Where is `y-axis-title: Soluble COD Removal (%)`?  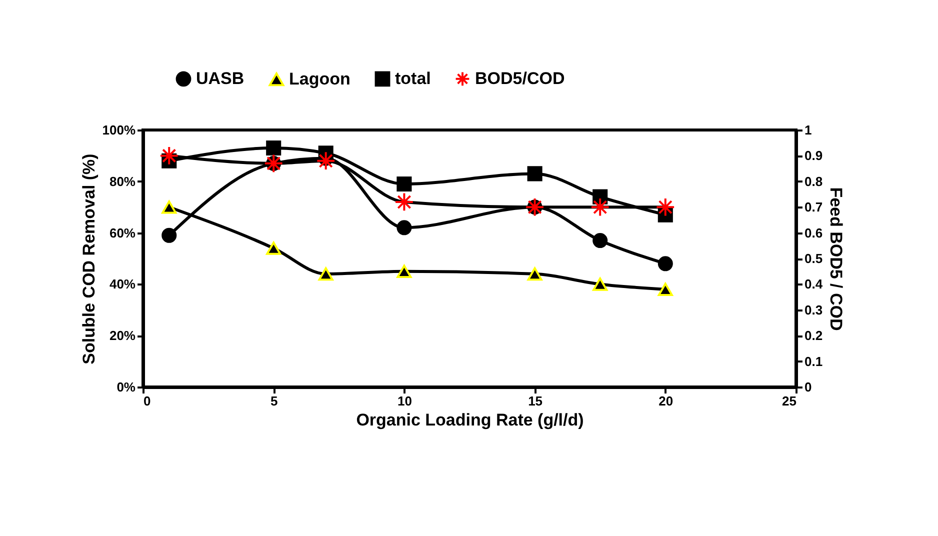
y-axis-title: Soluble COD Removal (%) is located at coordinates (88, 259).